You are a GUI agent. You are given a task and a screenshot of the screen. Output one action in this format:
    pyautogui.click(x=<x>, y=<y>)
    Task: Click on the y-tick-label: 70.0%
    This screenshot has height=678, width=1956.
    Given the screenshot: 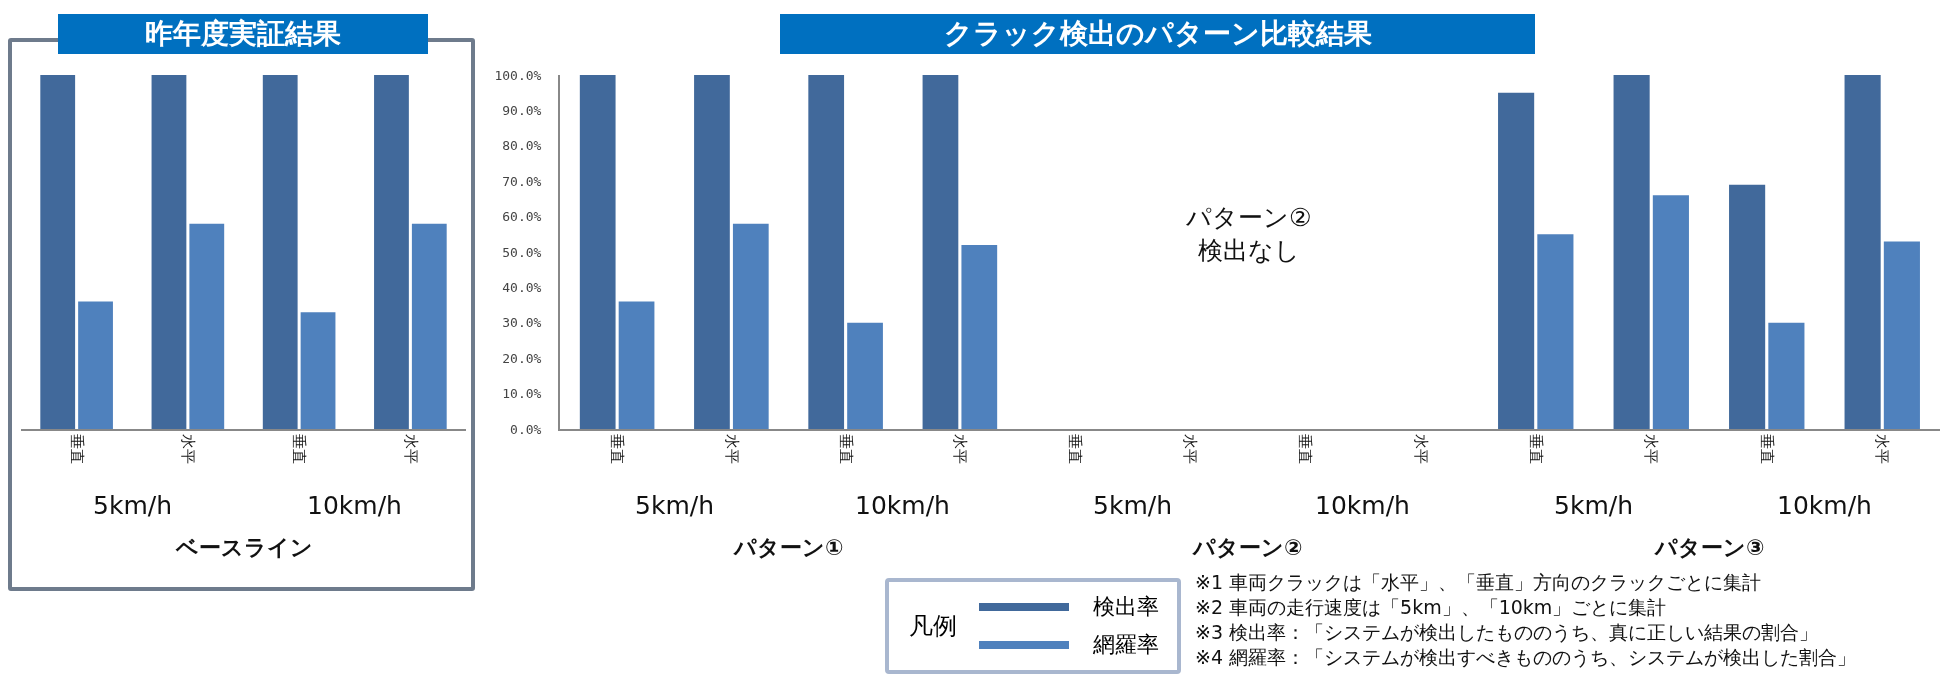 What is the action you would take?
    pyautogui.click(x=522, y=181)
    